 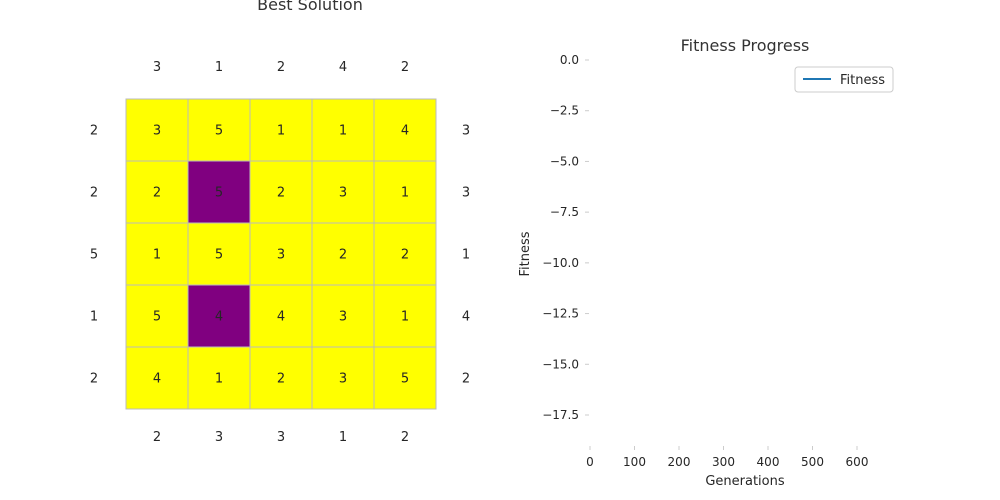 I want to click on top-clue: 4, so click(x=343, y=67).